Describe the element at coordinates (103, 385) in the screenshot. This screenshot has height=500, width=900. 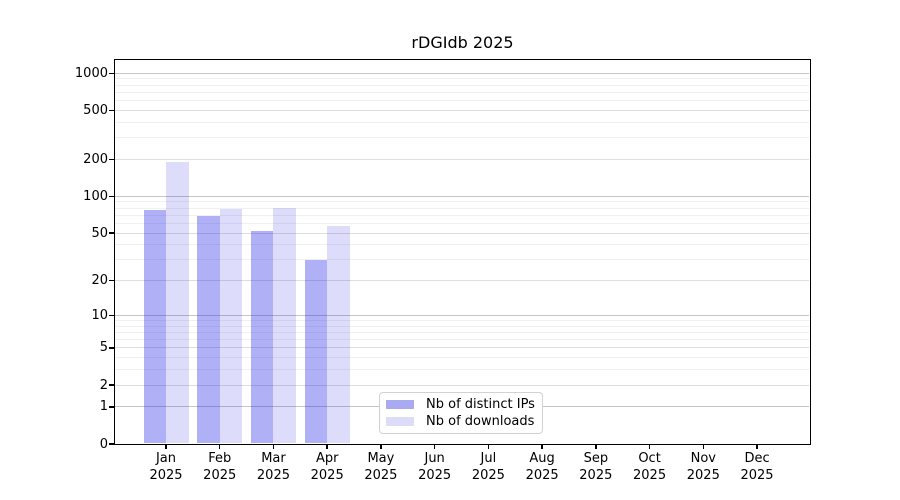
I see `y-tick-label: 2` at that location.